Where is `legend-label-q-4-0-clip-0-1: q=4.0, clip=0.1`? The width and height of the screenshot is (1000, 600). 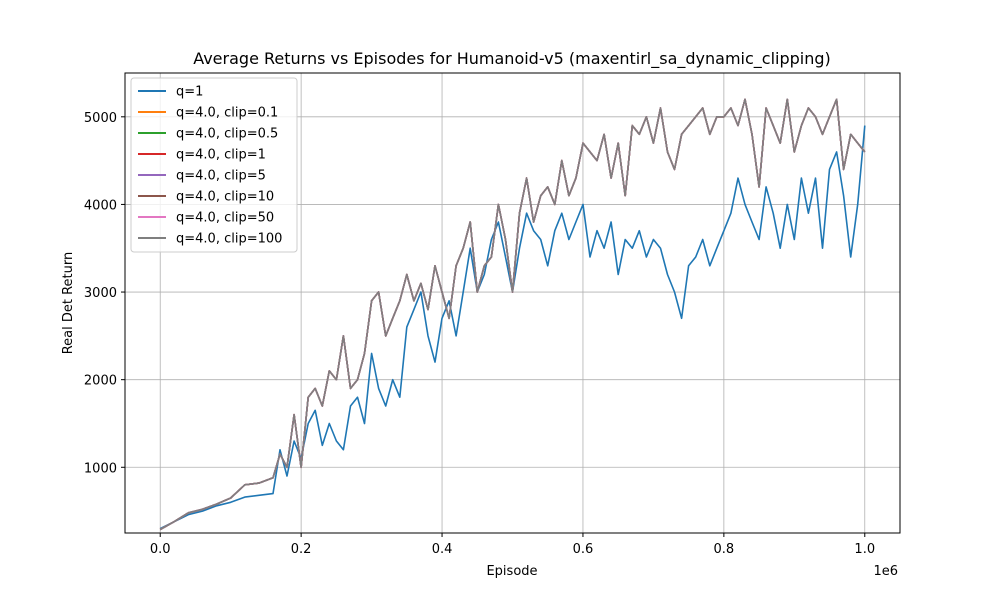 legend-label-q-4-0-clip-0-1: q=4.0, clip=0.1 is located at coordinates (227, 113).